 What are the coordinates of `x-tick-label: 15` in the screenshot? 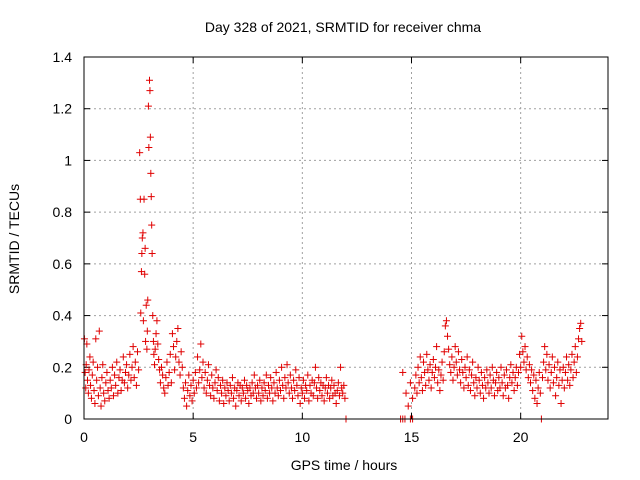 It's located at (412, 437).